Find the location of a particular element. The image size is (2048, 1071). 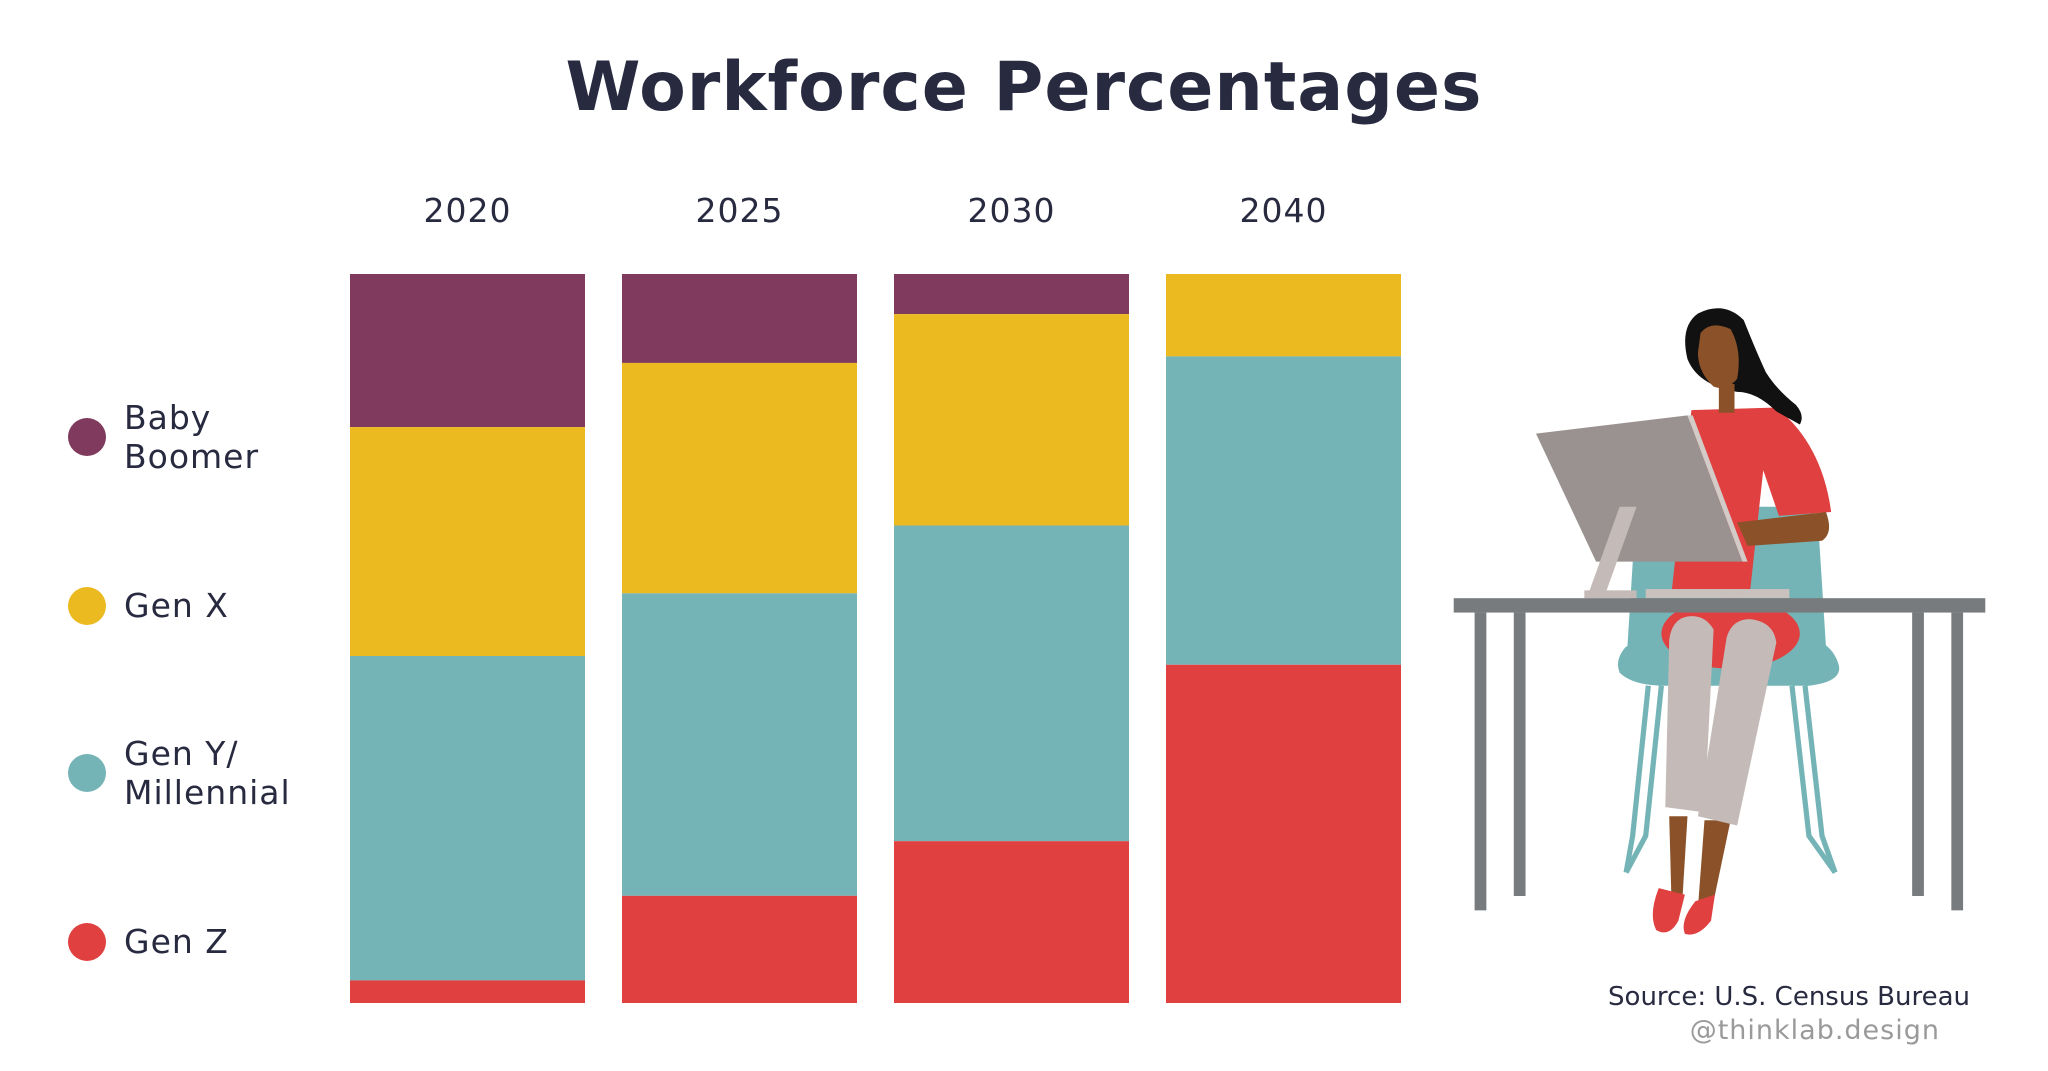

legend-item-baby-boomer: Baby Boomer is located at coordinates (163, 437).